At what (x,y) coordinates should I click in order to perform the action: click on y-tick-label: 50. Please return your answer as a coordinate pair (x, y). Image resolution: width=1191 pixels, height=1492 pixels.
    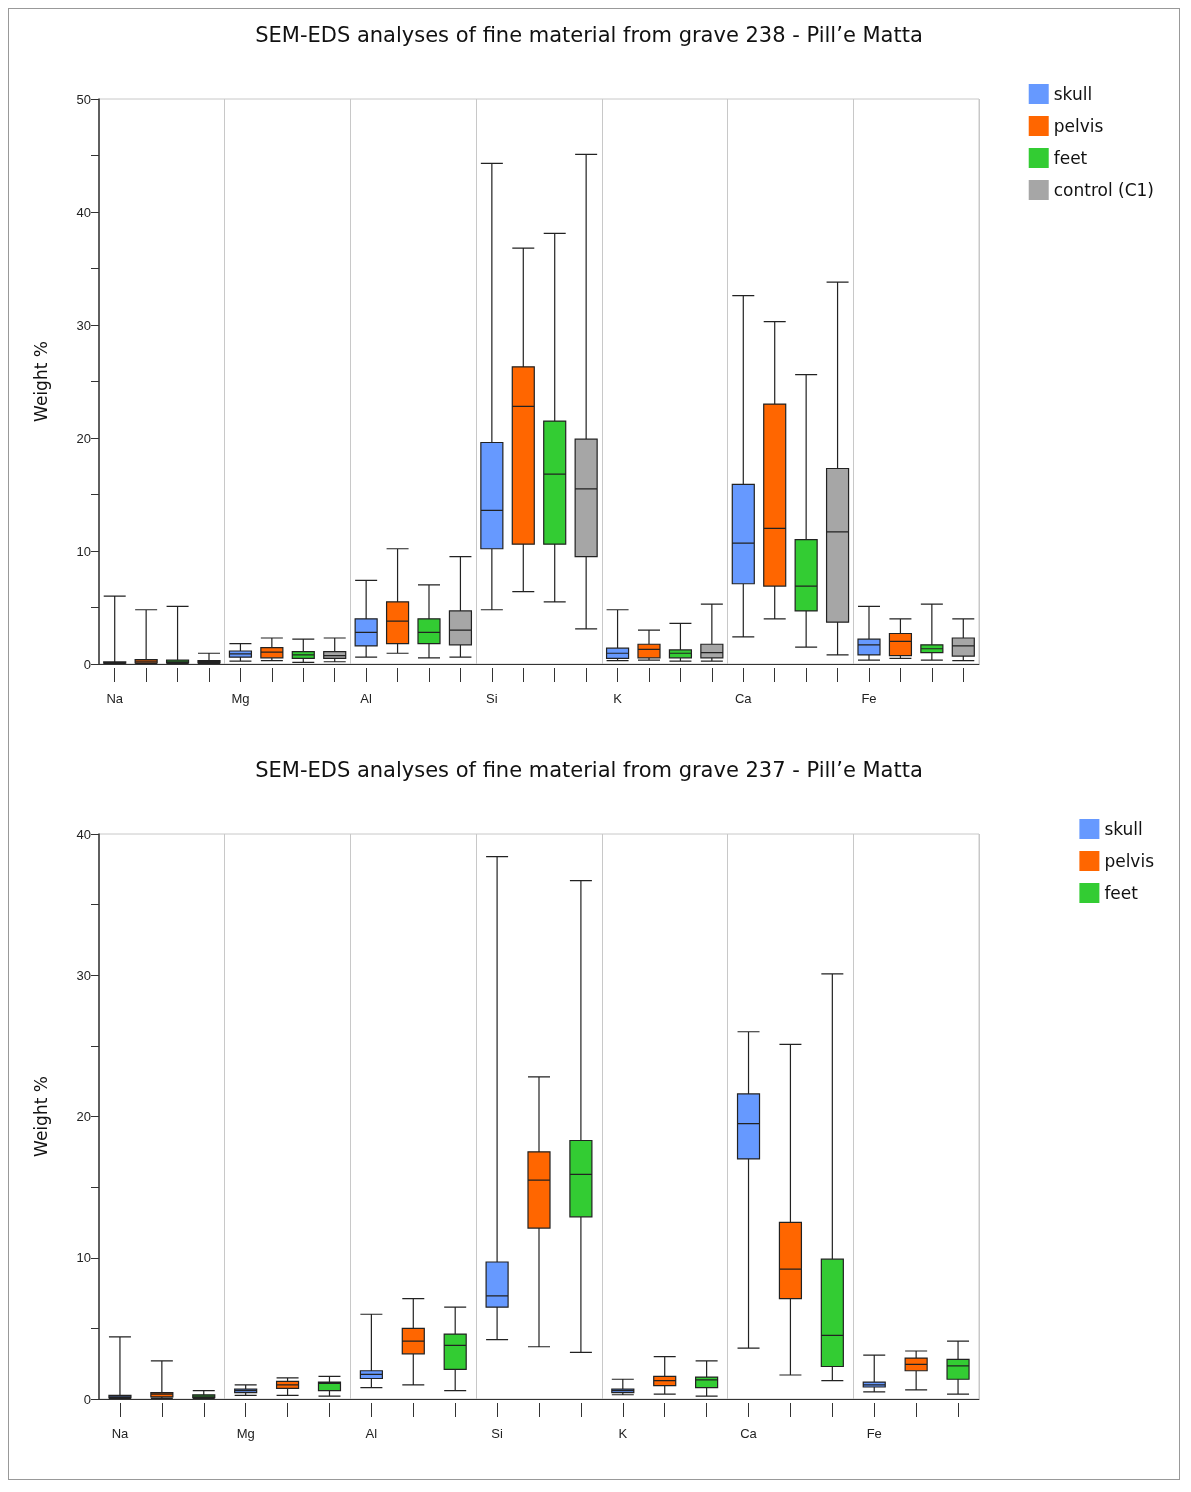
    Looking at the image, I should click on (83, 99).